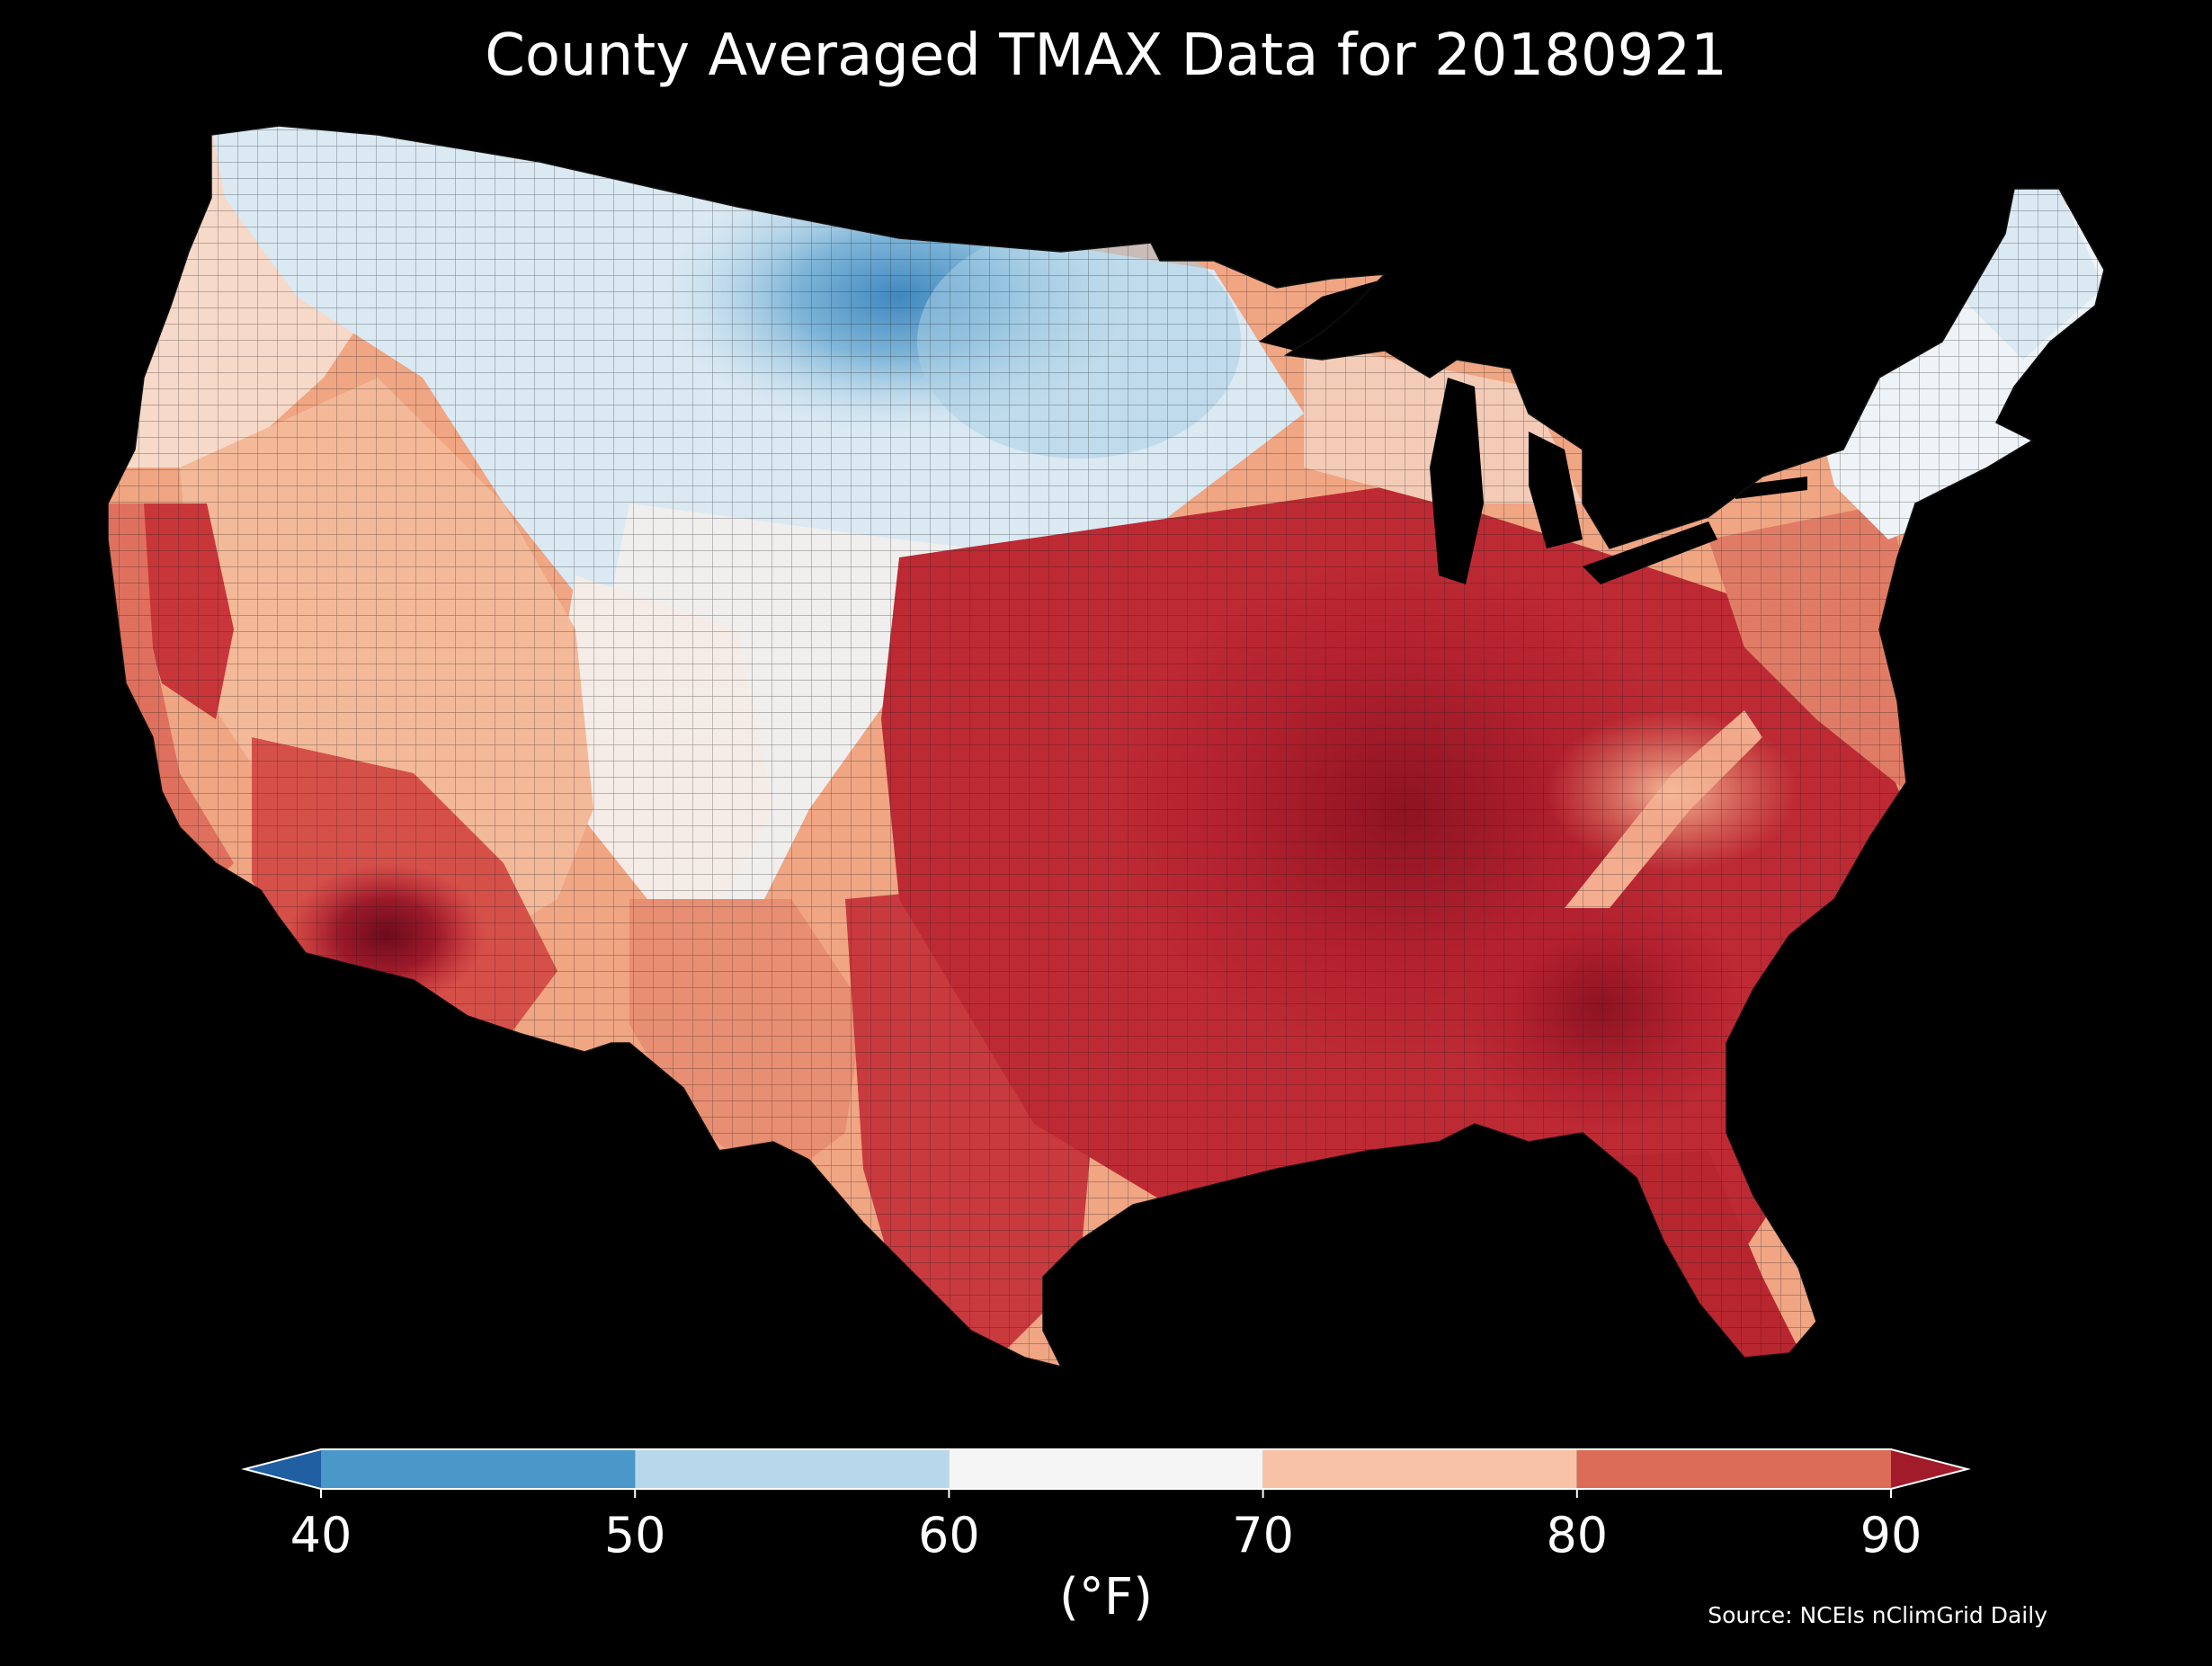 The image size is (2212, 1666). I want to click on colorbar-tick-label: 50, so click(634, 1535).